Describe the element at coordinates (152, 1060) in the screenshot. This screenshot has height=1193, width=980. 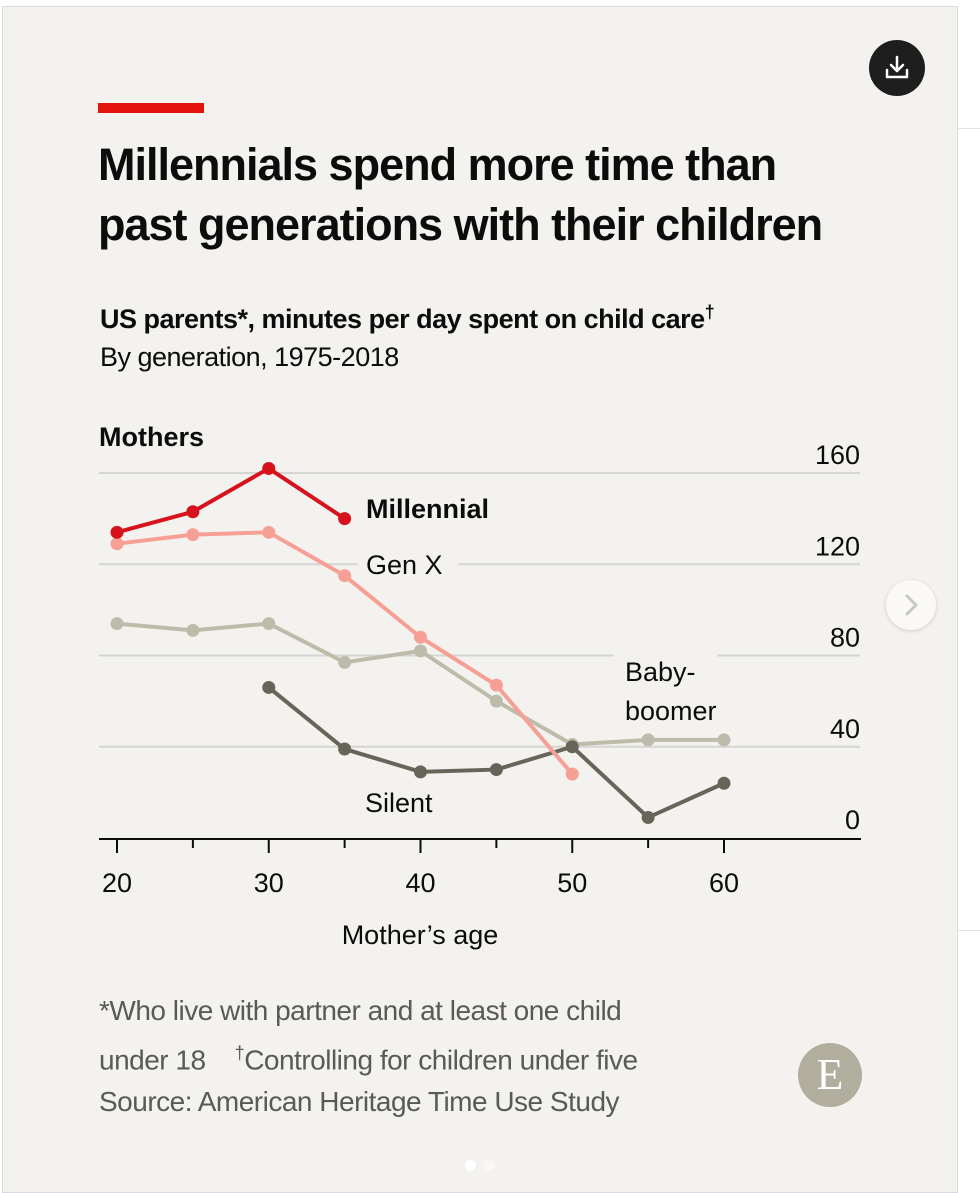
I see `footnote-2a: under 18` at that location.